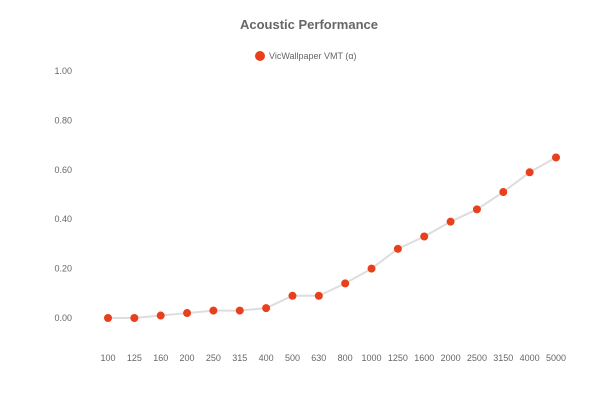 The width and height of the screenshot is (600, 405). I want to click on x-tick-label: 630, so click(318, 358).